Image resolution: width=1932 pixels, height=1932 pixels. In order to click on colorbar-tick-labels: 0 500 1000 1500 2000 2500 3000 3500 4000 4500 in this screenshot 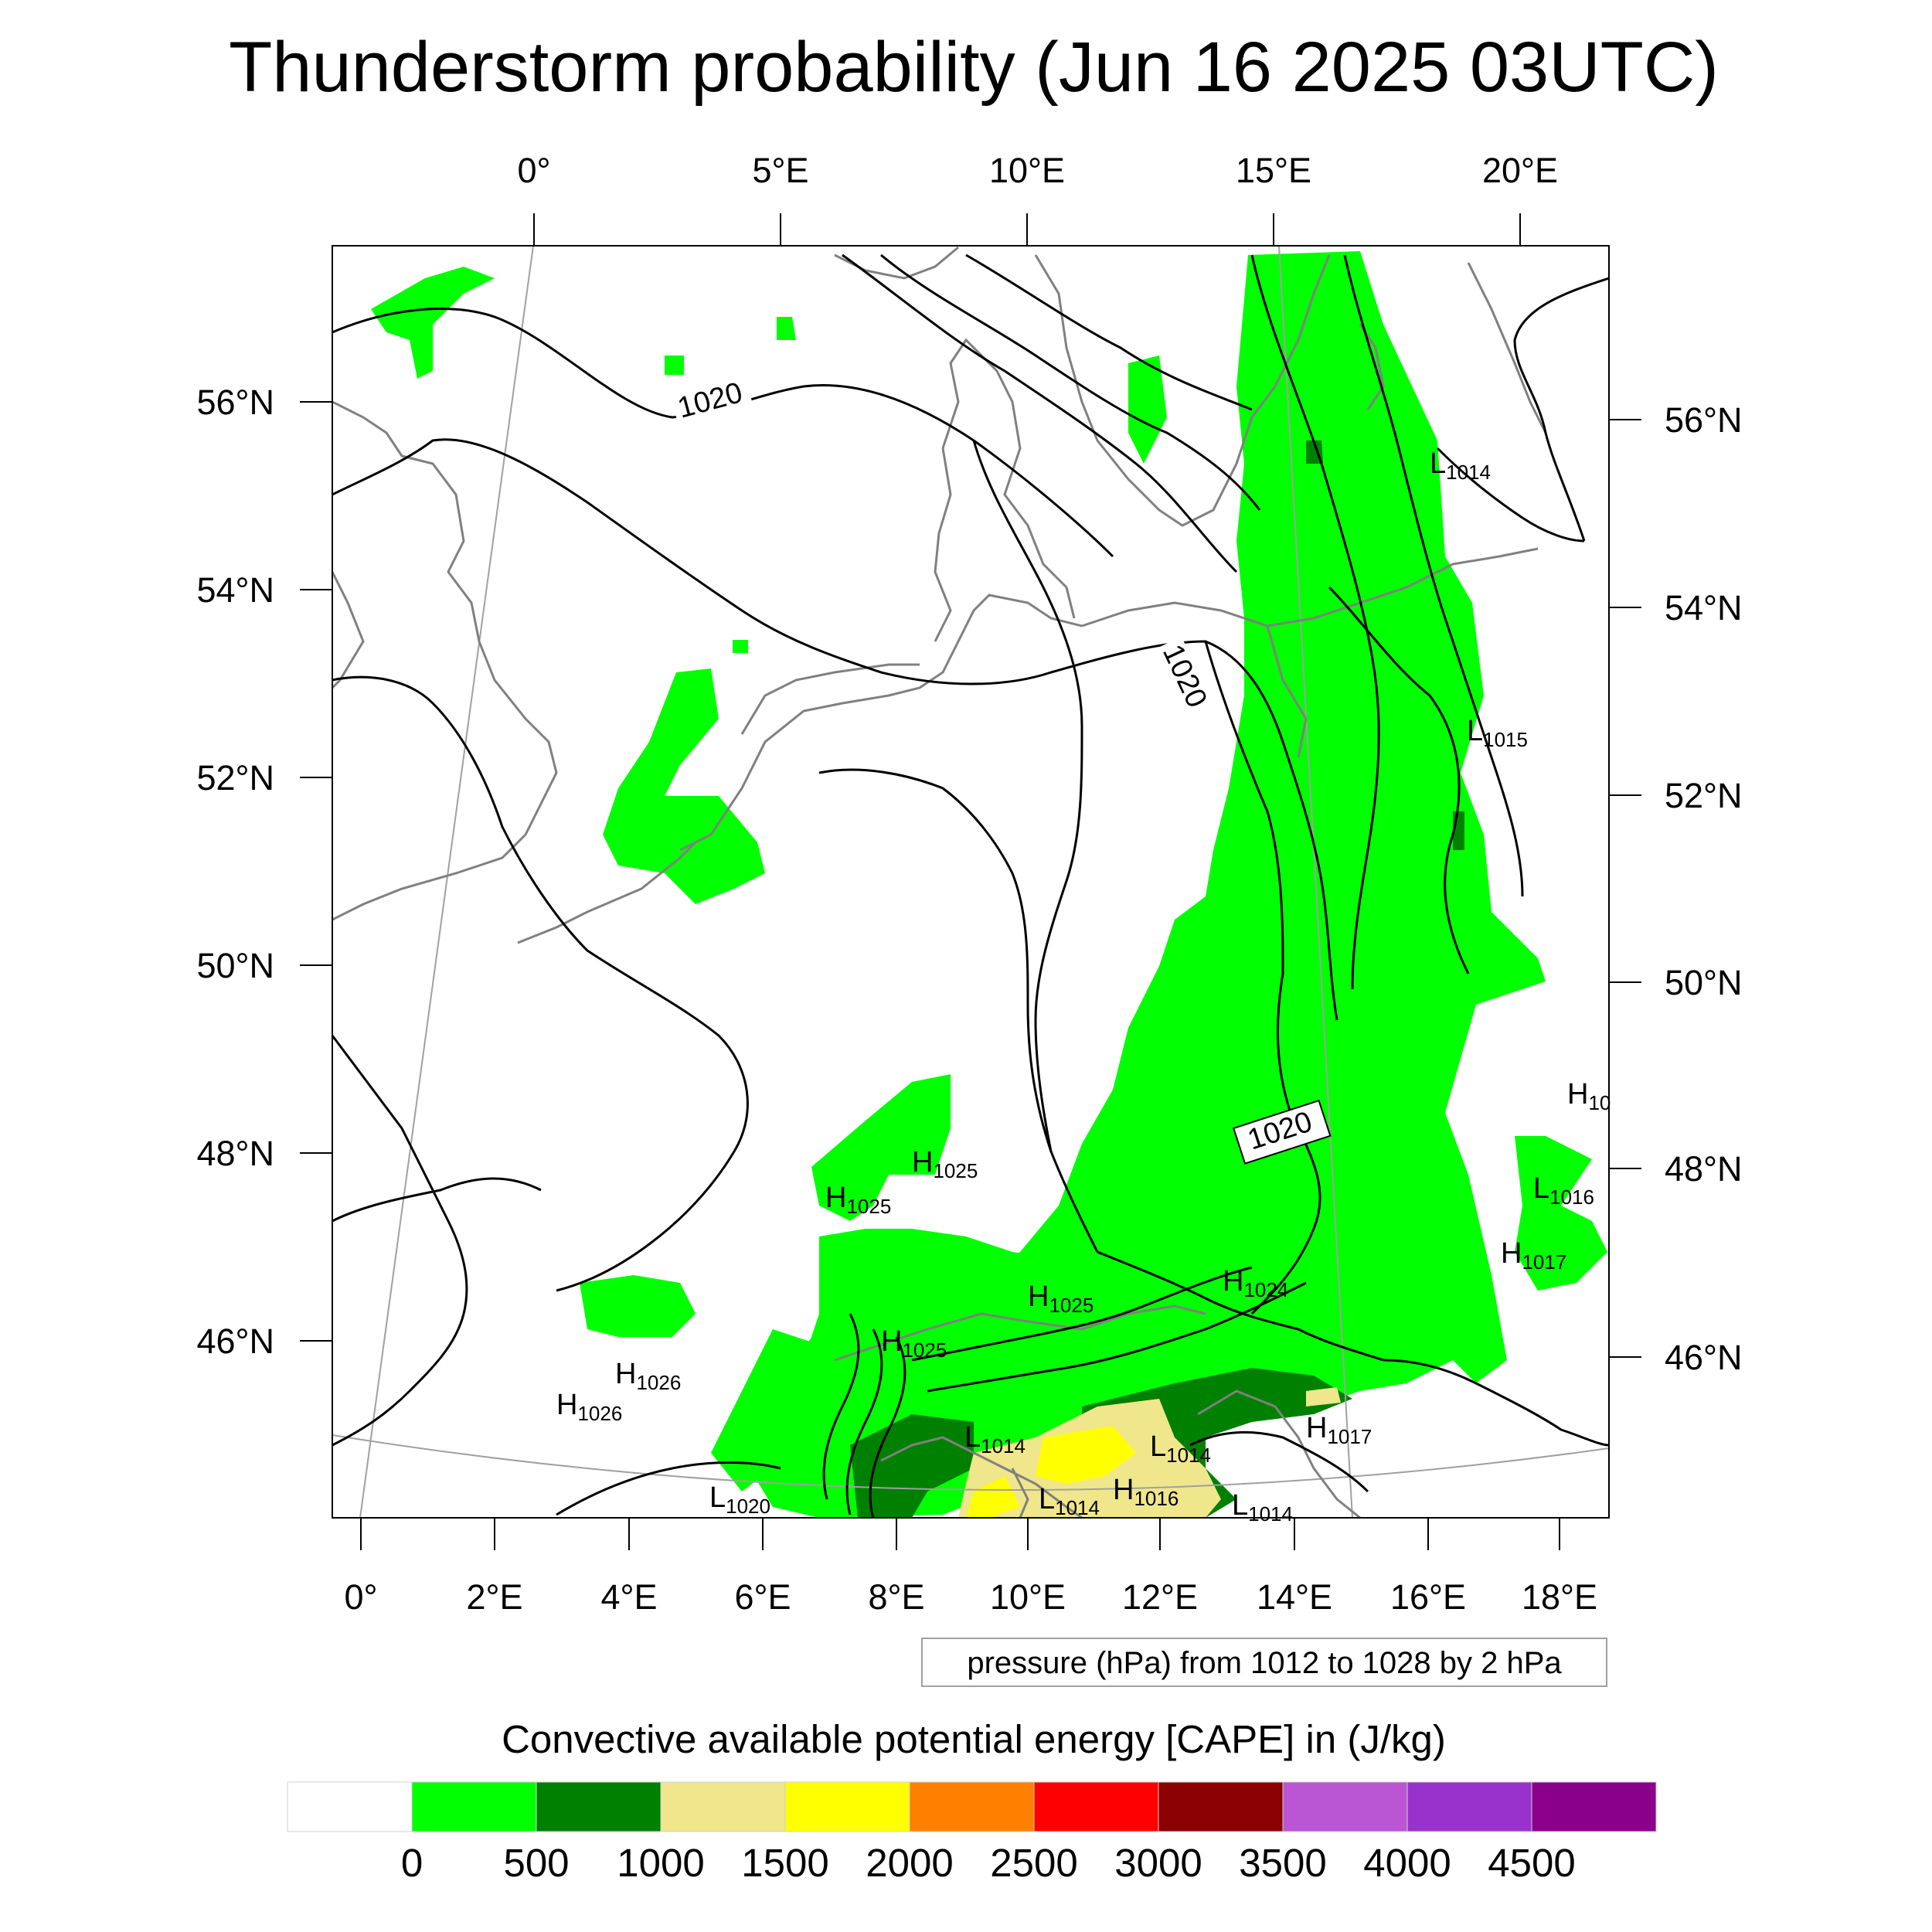, I will do `click(989, 1863)`.